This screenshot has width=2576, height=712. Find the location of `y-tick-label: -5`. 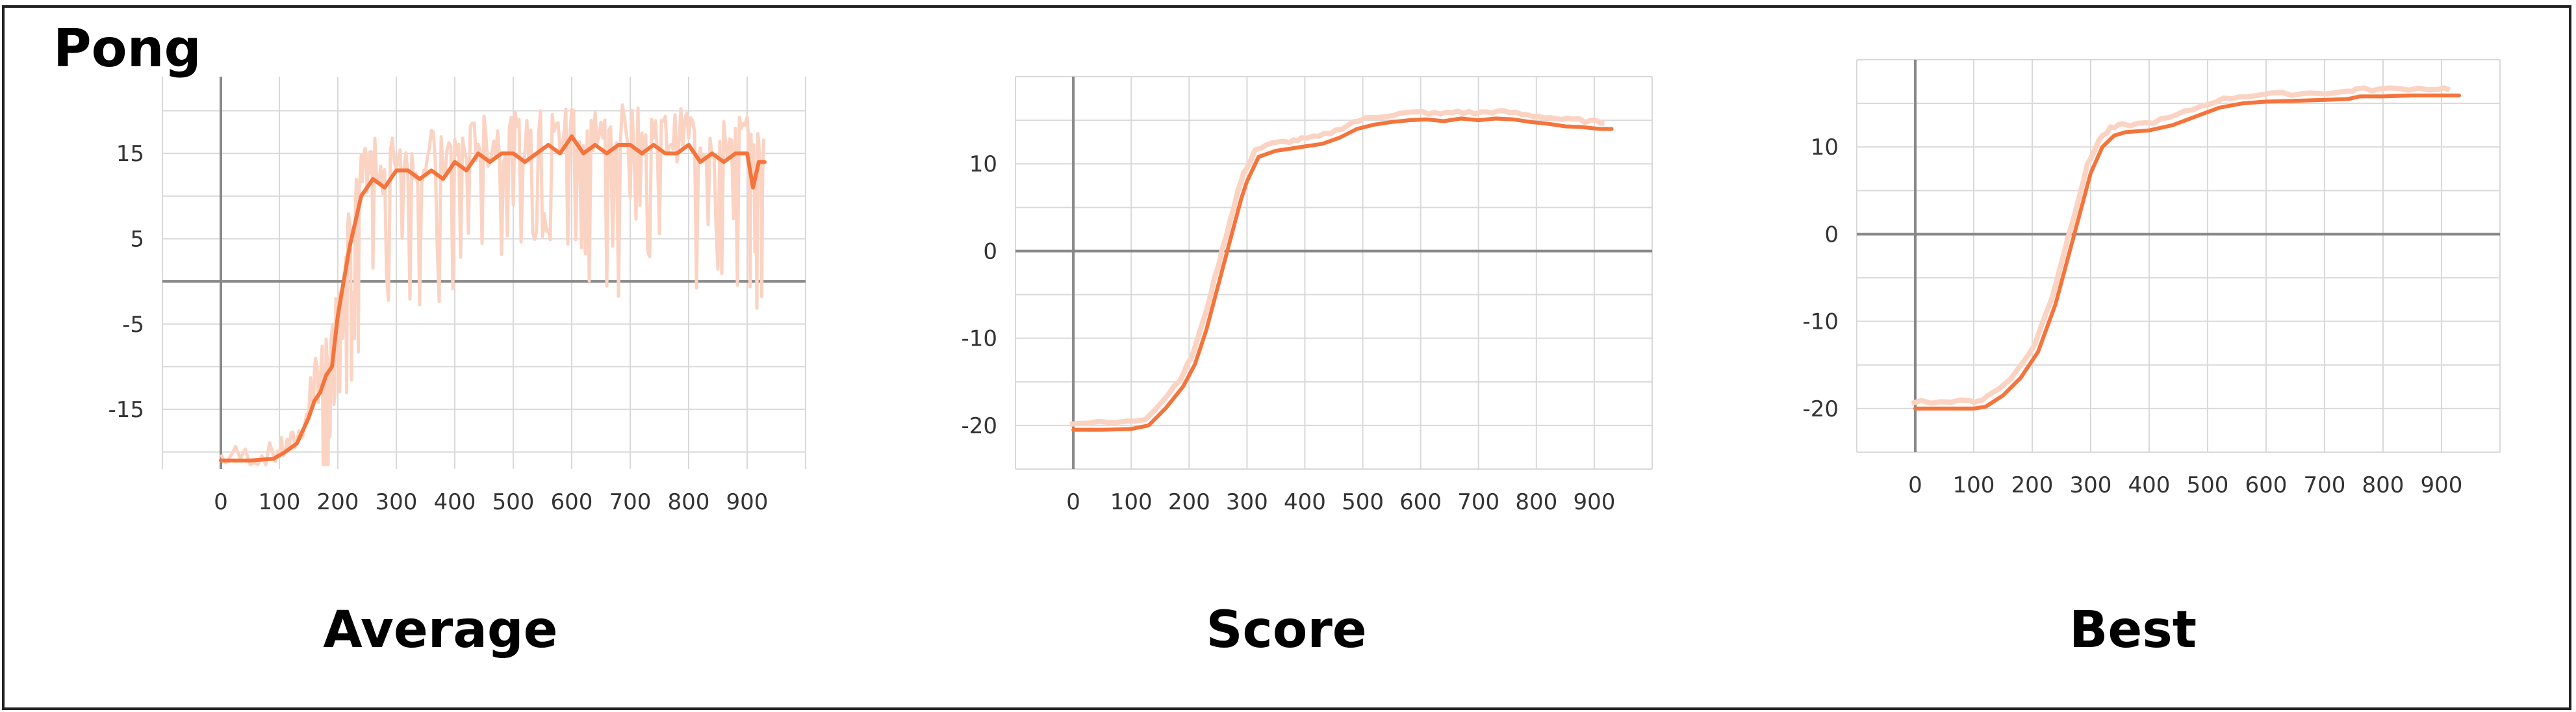

y-tick-label: -5 is located at coordinates (133, 325).